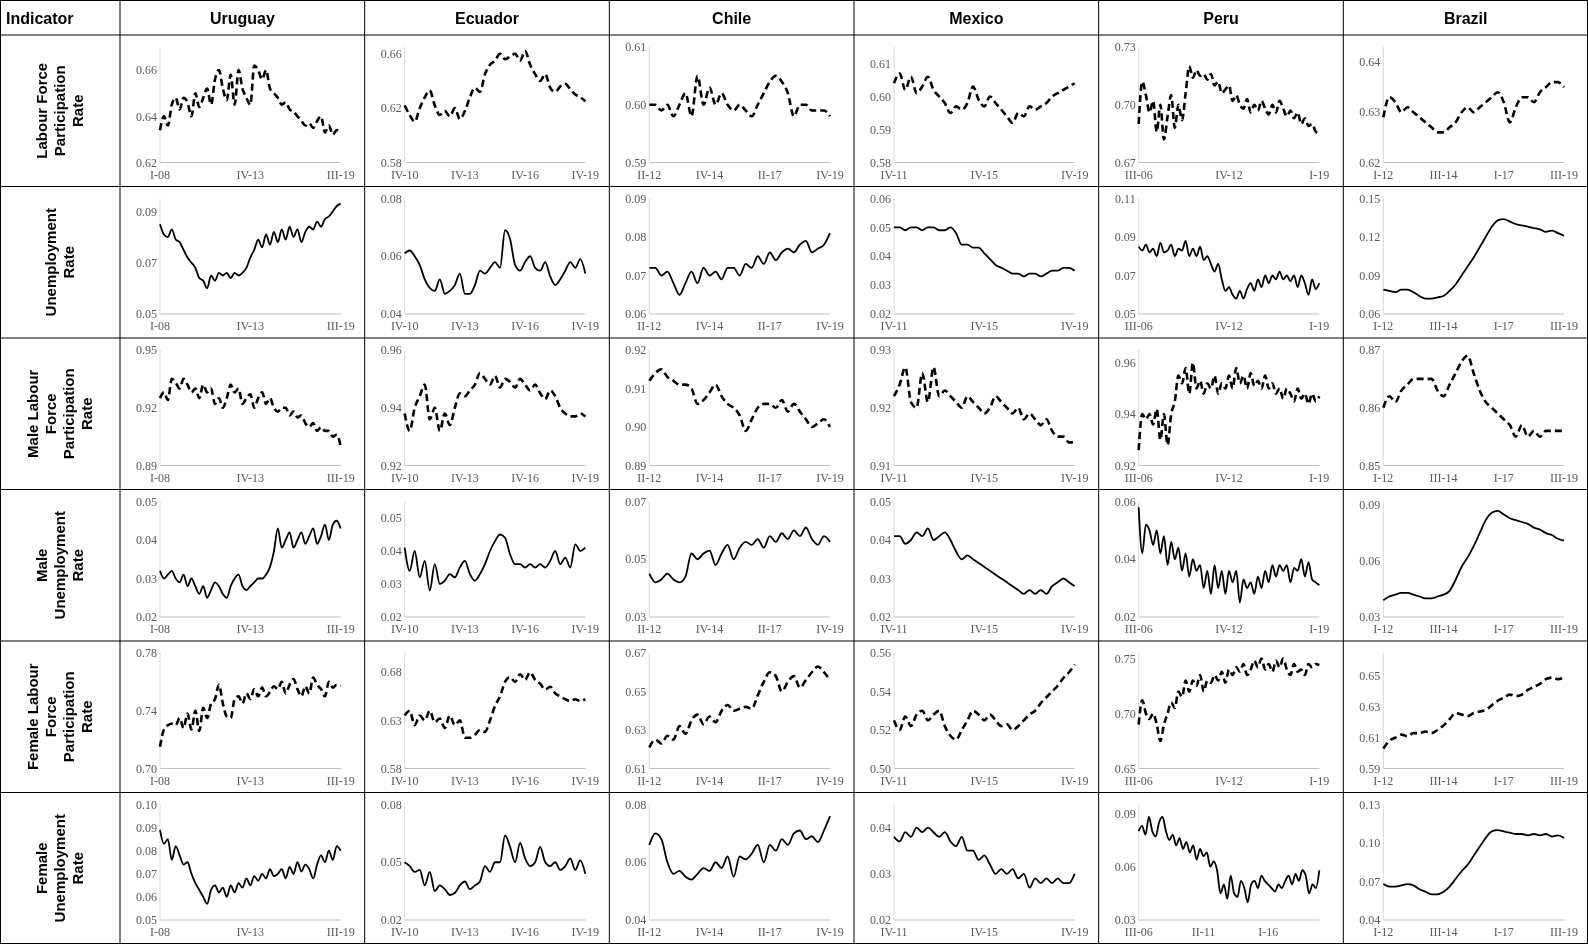 Image resolution: width=1588 pixels, height=944 pixels. What do you see at coordinates (1370, 407) in the screenshot?
I see `y-tick-label: 0.86` at bounding box center [1370, 407].